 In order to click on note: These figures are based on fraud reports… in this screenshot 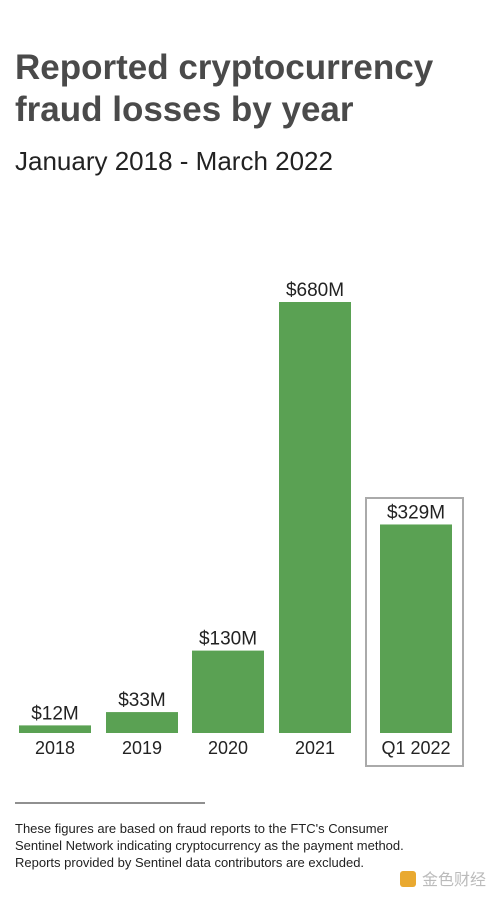, I will do `click(202, 828)`.